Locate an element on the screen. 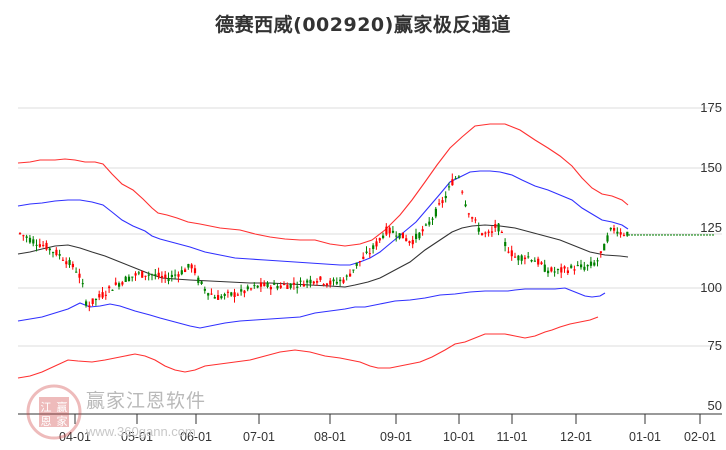  svg-text: 恩 is located at coordinates (46, 421).